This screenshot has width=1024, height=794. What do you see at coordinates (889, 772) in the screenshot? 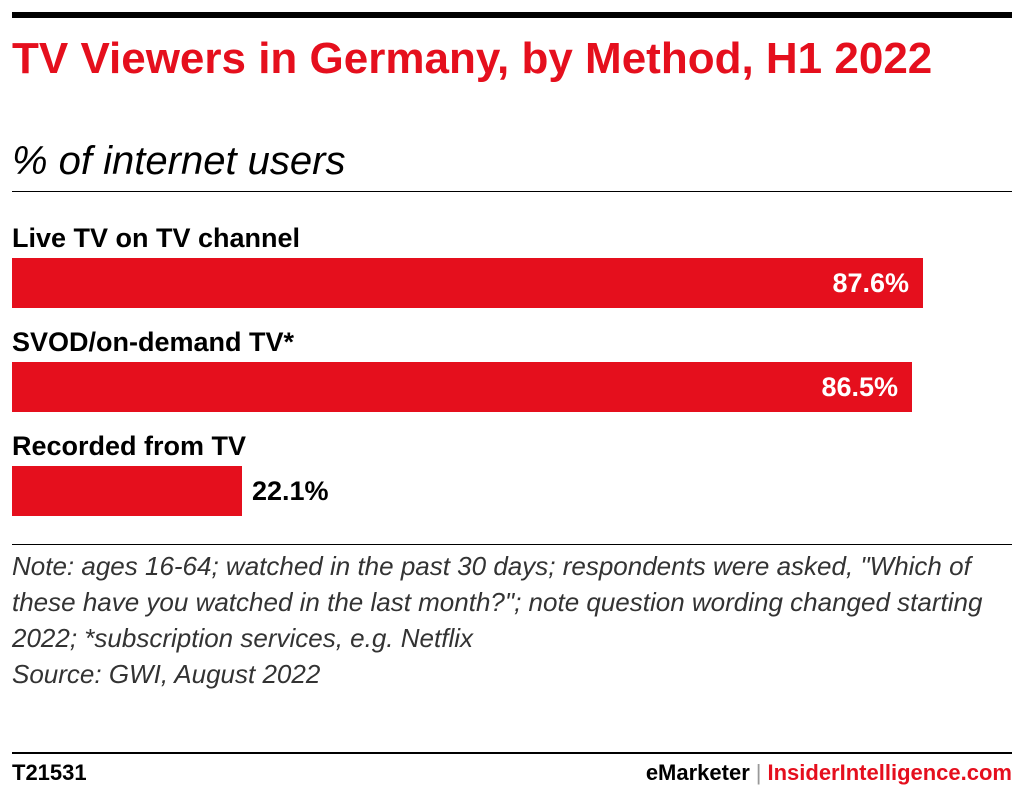
I see `brand-insider-intelligence: InsiderIntelligence.com` at bounding box center [889, 772].